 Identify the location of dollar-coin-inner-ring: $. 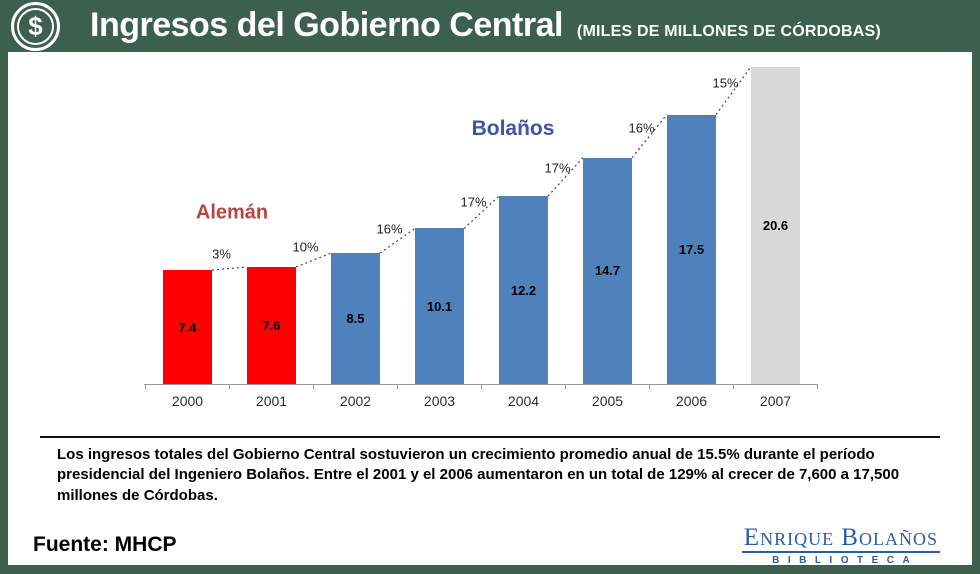
(35, 26).